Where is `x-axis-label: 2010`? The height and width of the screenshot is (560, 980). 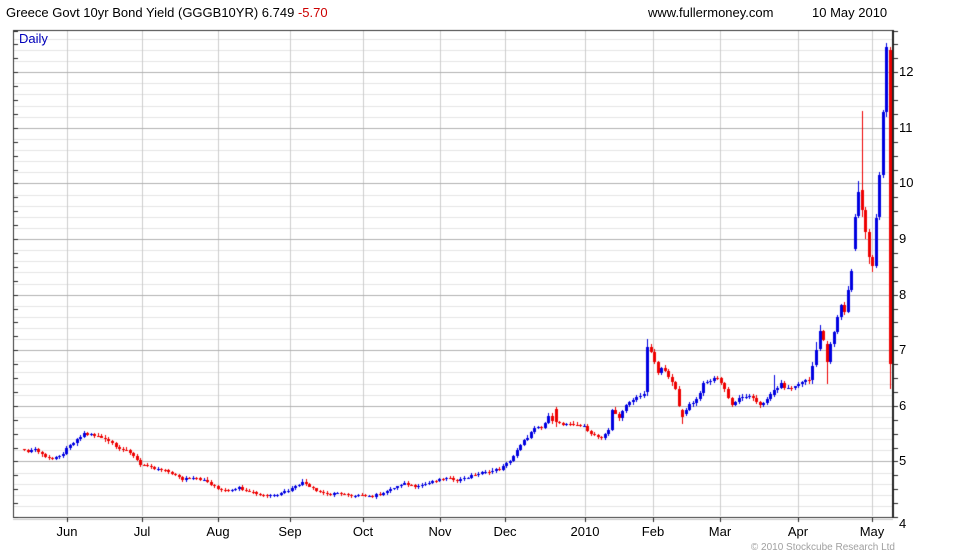
x-axis-label: 2010 is located at coordinates (585, 531).